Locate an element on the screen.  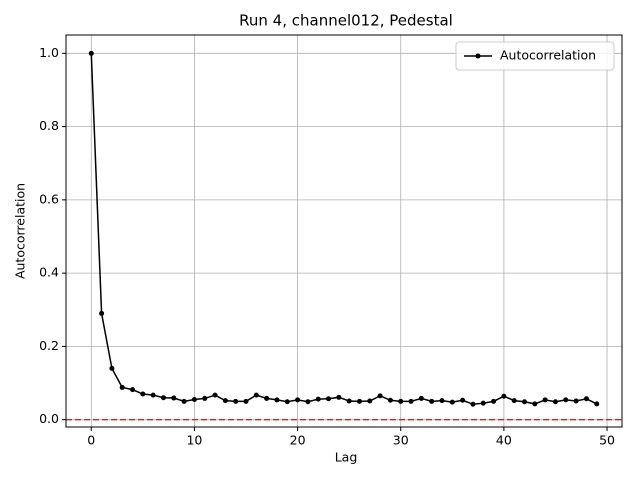
x-tick-label: 10 is located at coordinates (194, 440).